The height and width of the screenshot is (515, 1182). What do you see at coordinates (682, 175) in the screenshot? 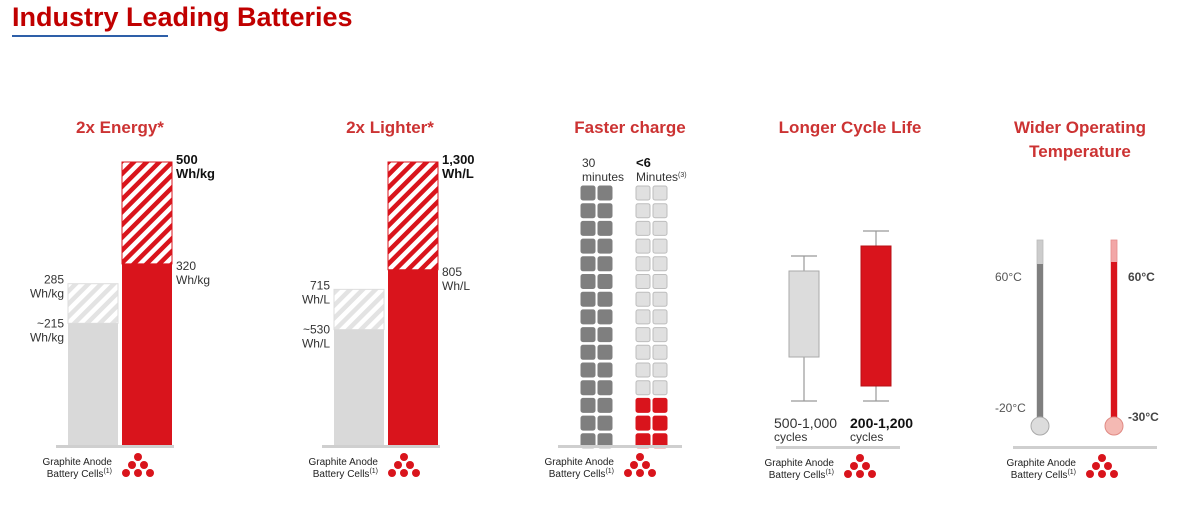
I see `charge-label-sup-2: (3)` at bounding box center [682, 175].